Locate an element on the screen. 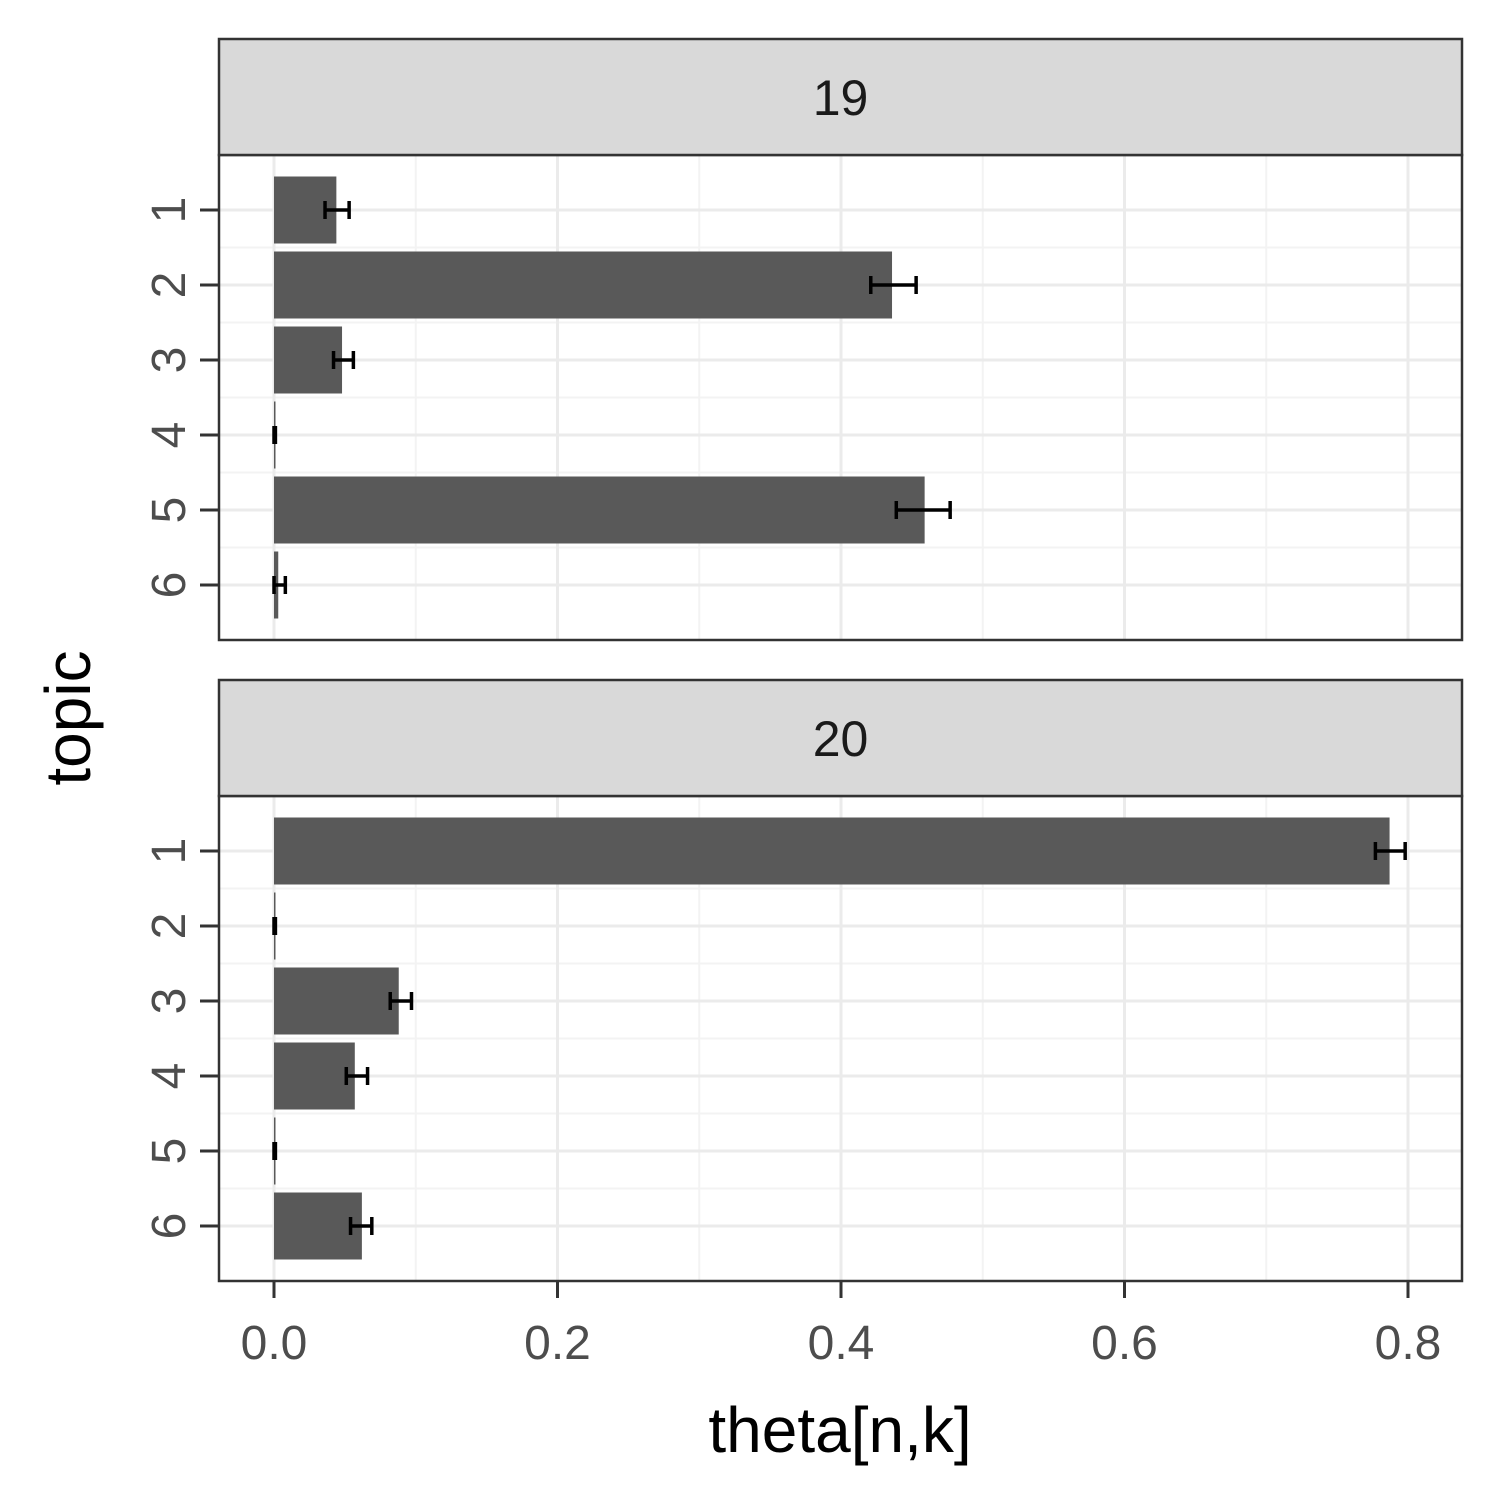  x-tick-label: 0.4 is located at coordinates (841, 1343).